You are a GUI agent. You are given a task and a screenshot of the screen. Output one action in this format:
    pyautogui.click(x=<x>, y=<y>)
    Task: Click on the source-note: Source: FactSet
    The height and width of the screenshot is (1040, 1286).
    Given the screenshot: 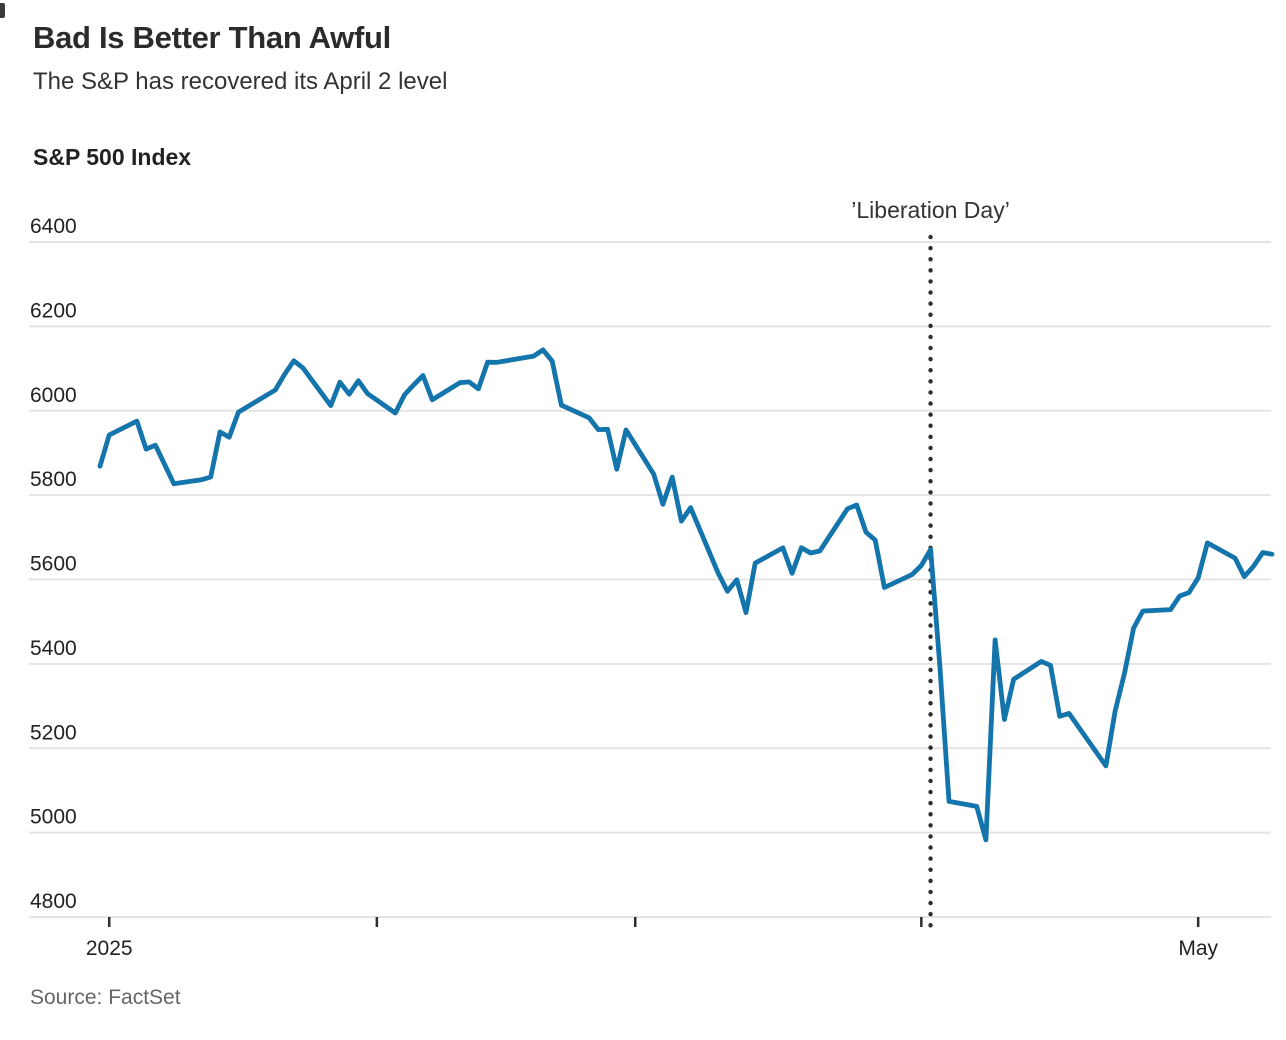 What is the action you would take?
    pyautogui.click(x=105, y=997)
    